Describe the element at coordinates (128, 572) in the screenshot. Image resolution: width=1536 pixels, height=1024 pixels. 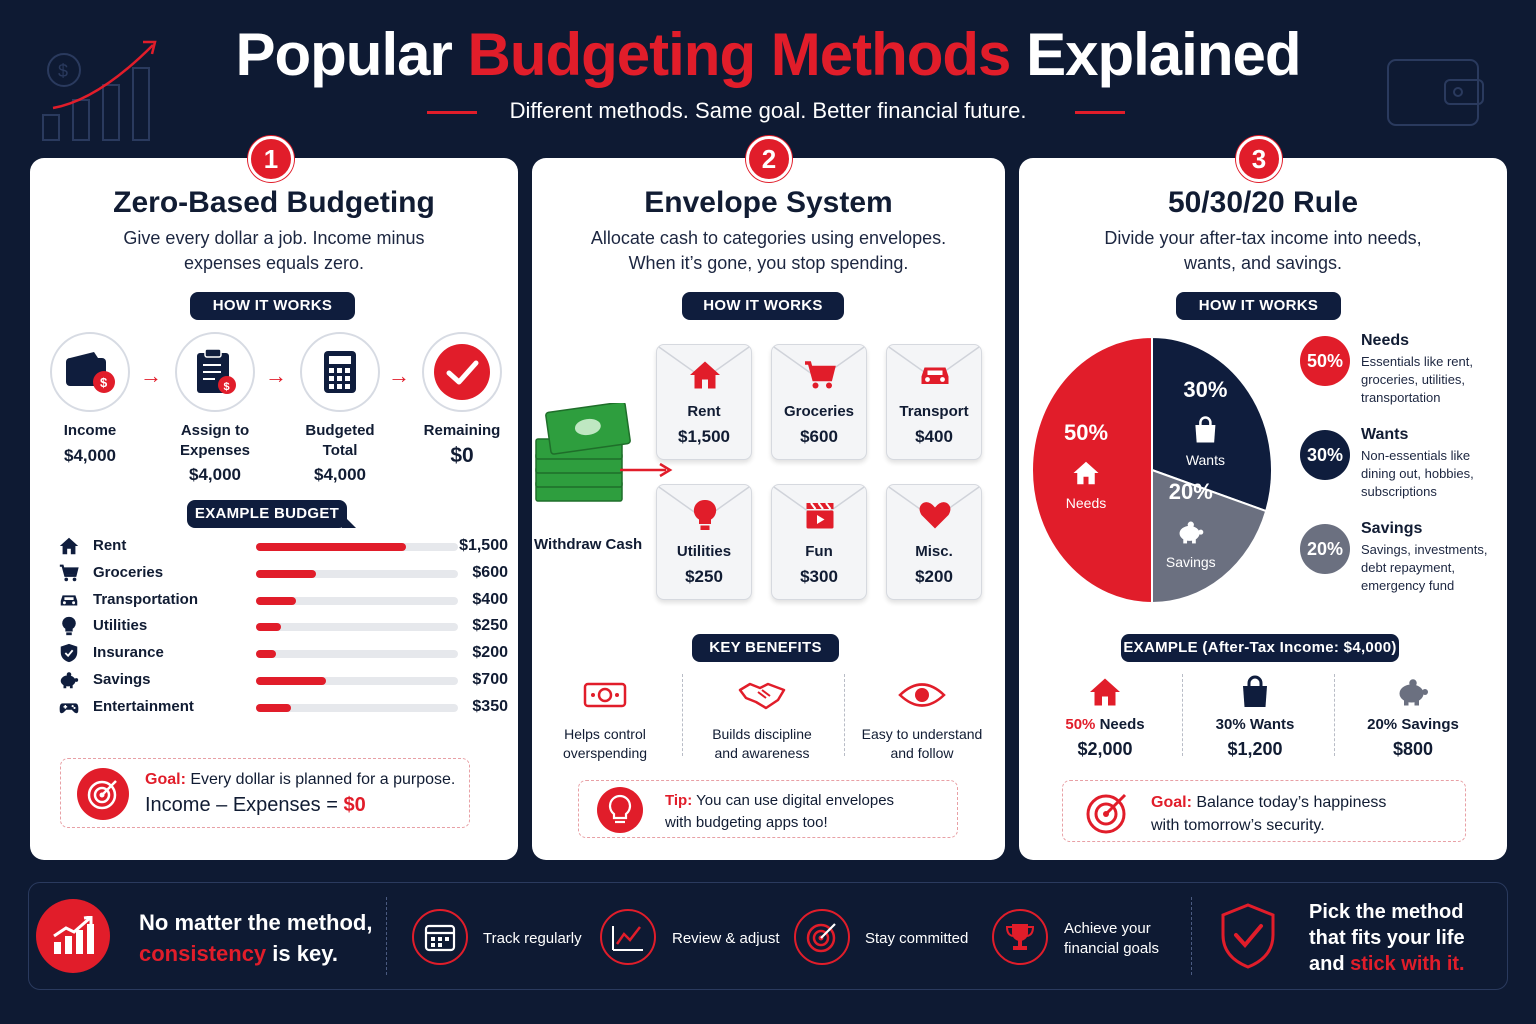
I see `budget-row-label: Groceries` at that location.